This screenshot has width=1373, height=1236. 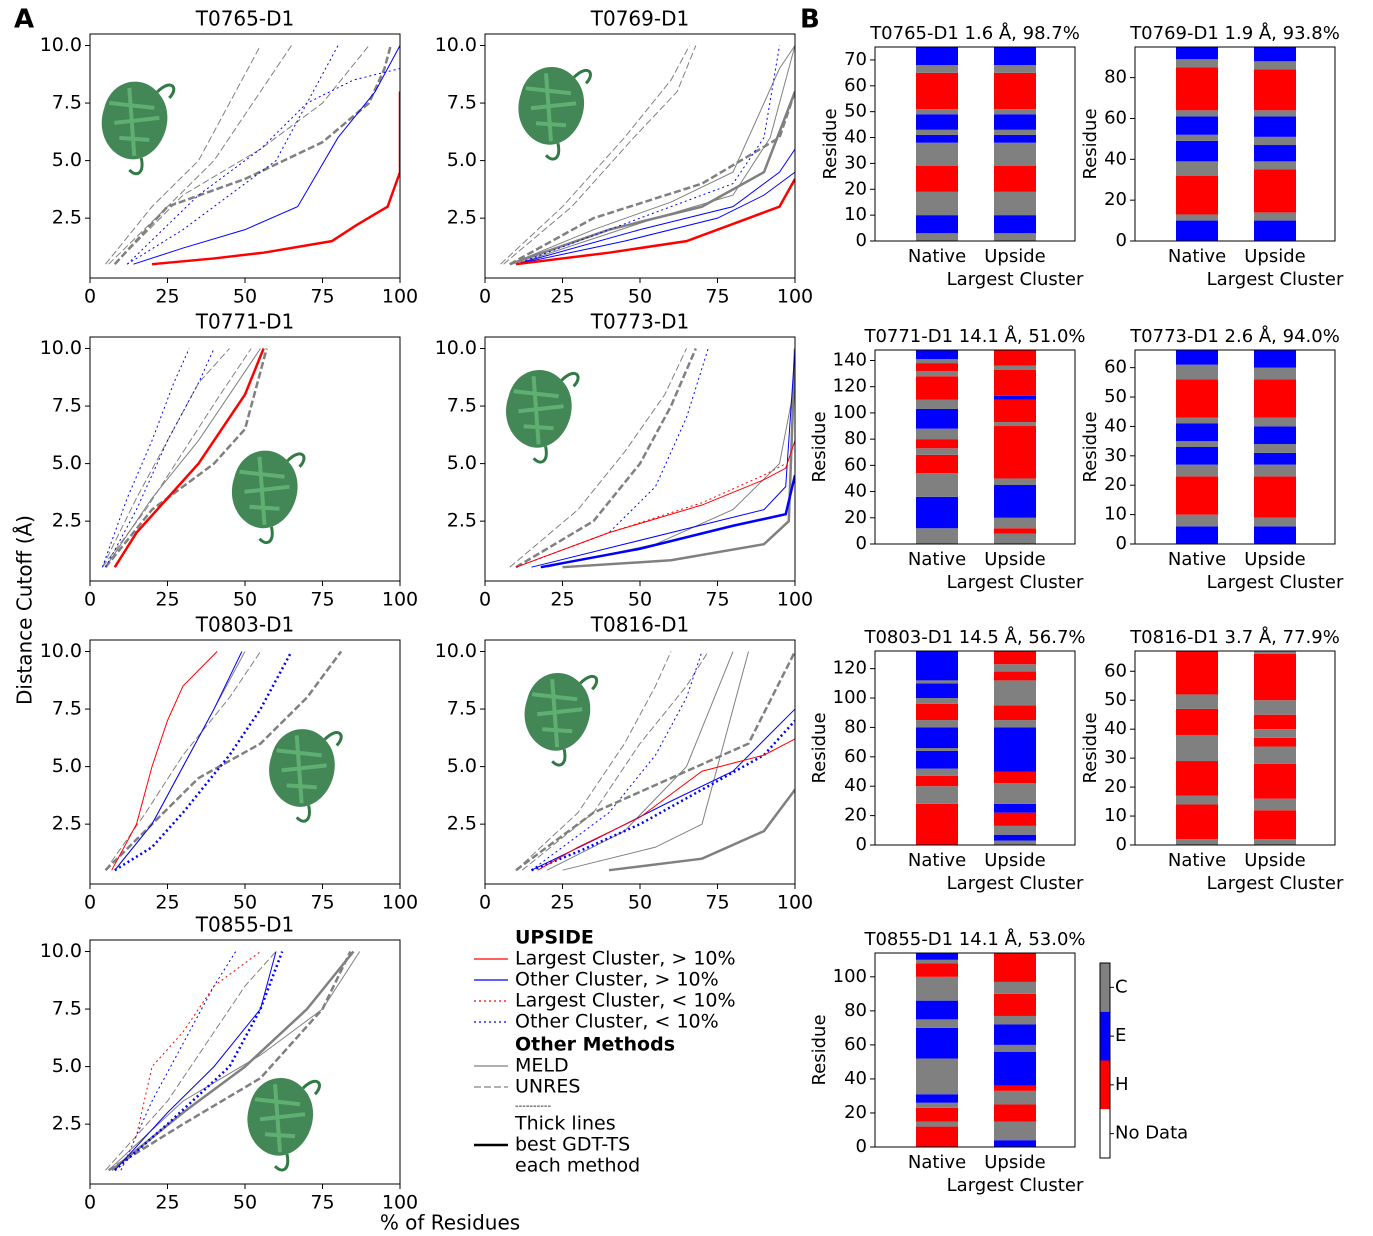 What do you see at coordinates (639, 19) in the screenshot?
I see `chart-title: T0769-D1` at bounding box center [639, 19].